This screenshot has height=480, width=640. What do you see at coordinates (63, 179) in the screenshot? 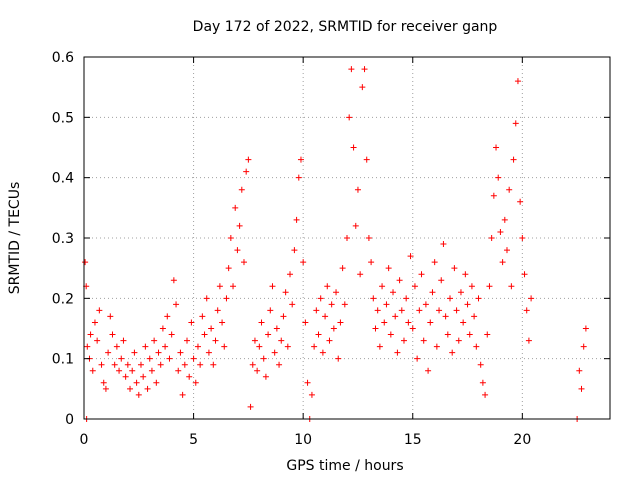
I see `y-tick-label: 0.4` at bounding box center [63, 179].